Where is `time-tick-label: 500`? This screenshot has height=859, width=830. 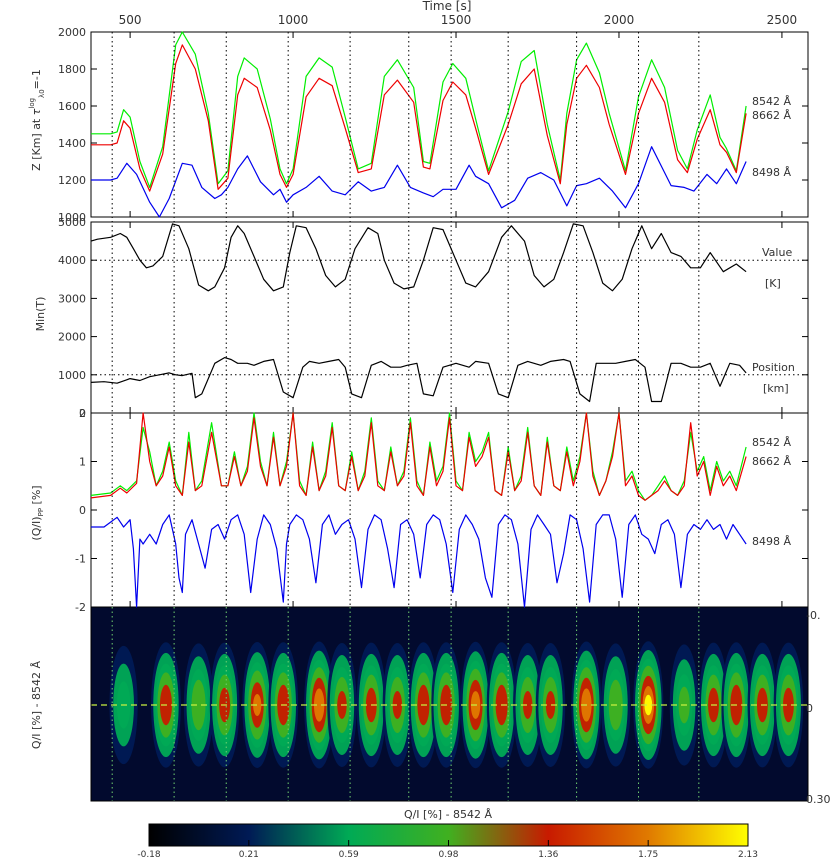 time-tick-label: 500 is located at coordinates (130, 20).